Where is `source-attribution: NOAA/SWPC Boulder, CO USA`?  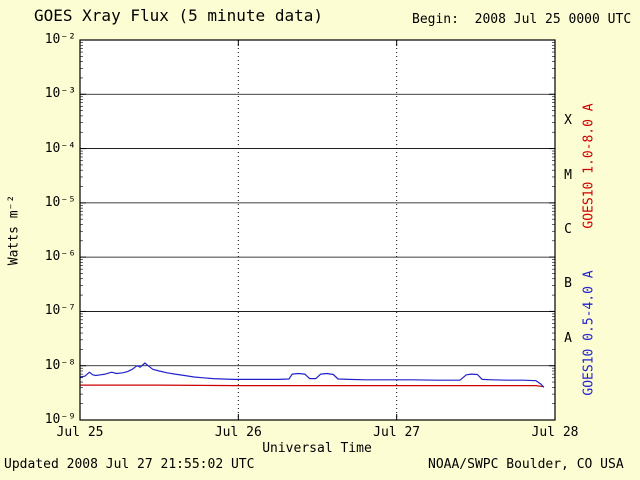
source-attribution: NOAA/SWPC Boulder, CO USA is located at coordinates (526, 464).